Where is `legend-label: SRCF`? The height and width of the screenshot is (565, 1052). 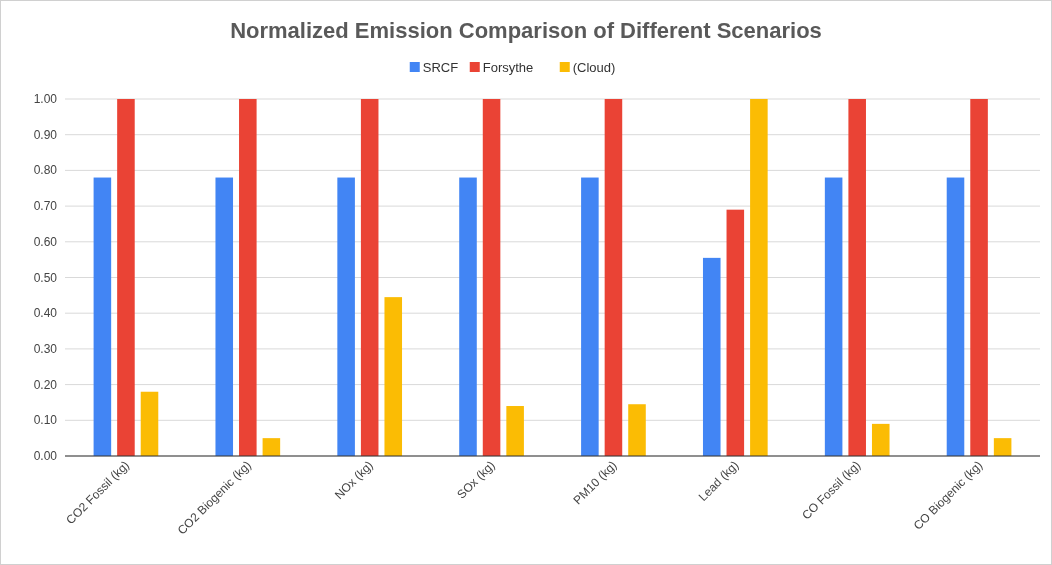
legend-label: SRCF is located at coordinates (440, 67).